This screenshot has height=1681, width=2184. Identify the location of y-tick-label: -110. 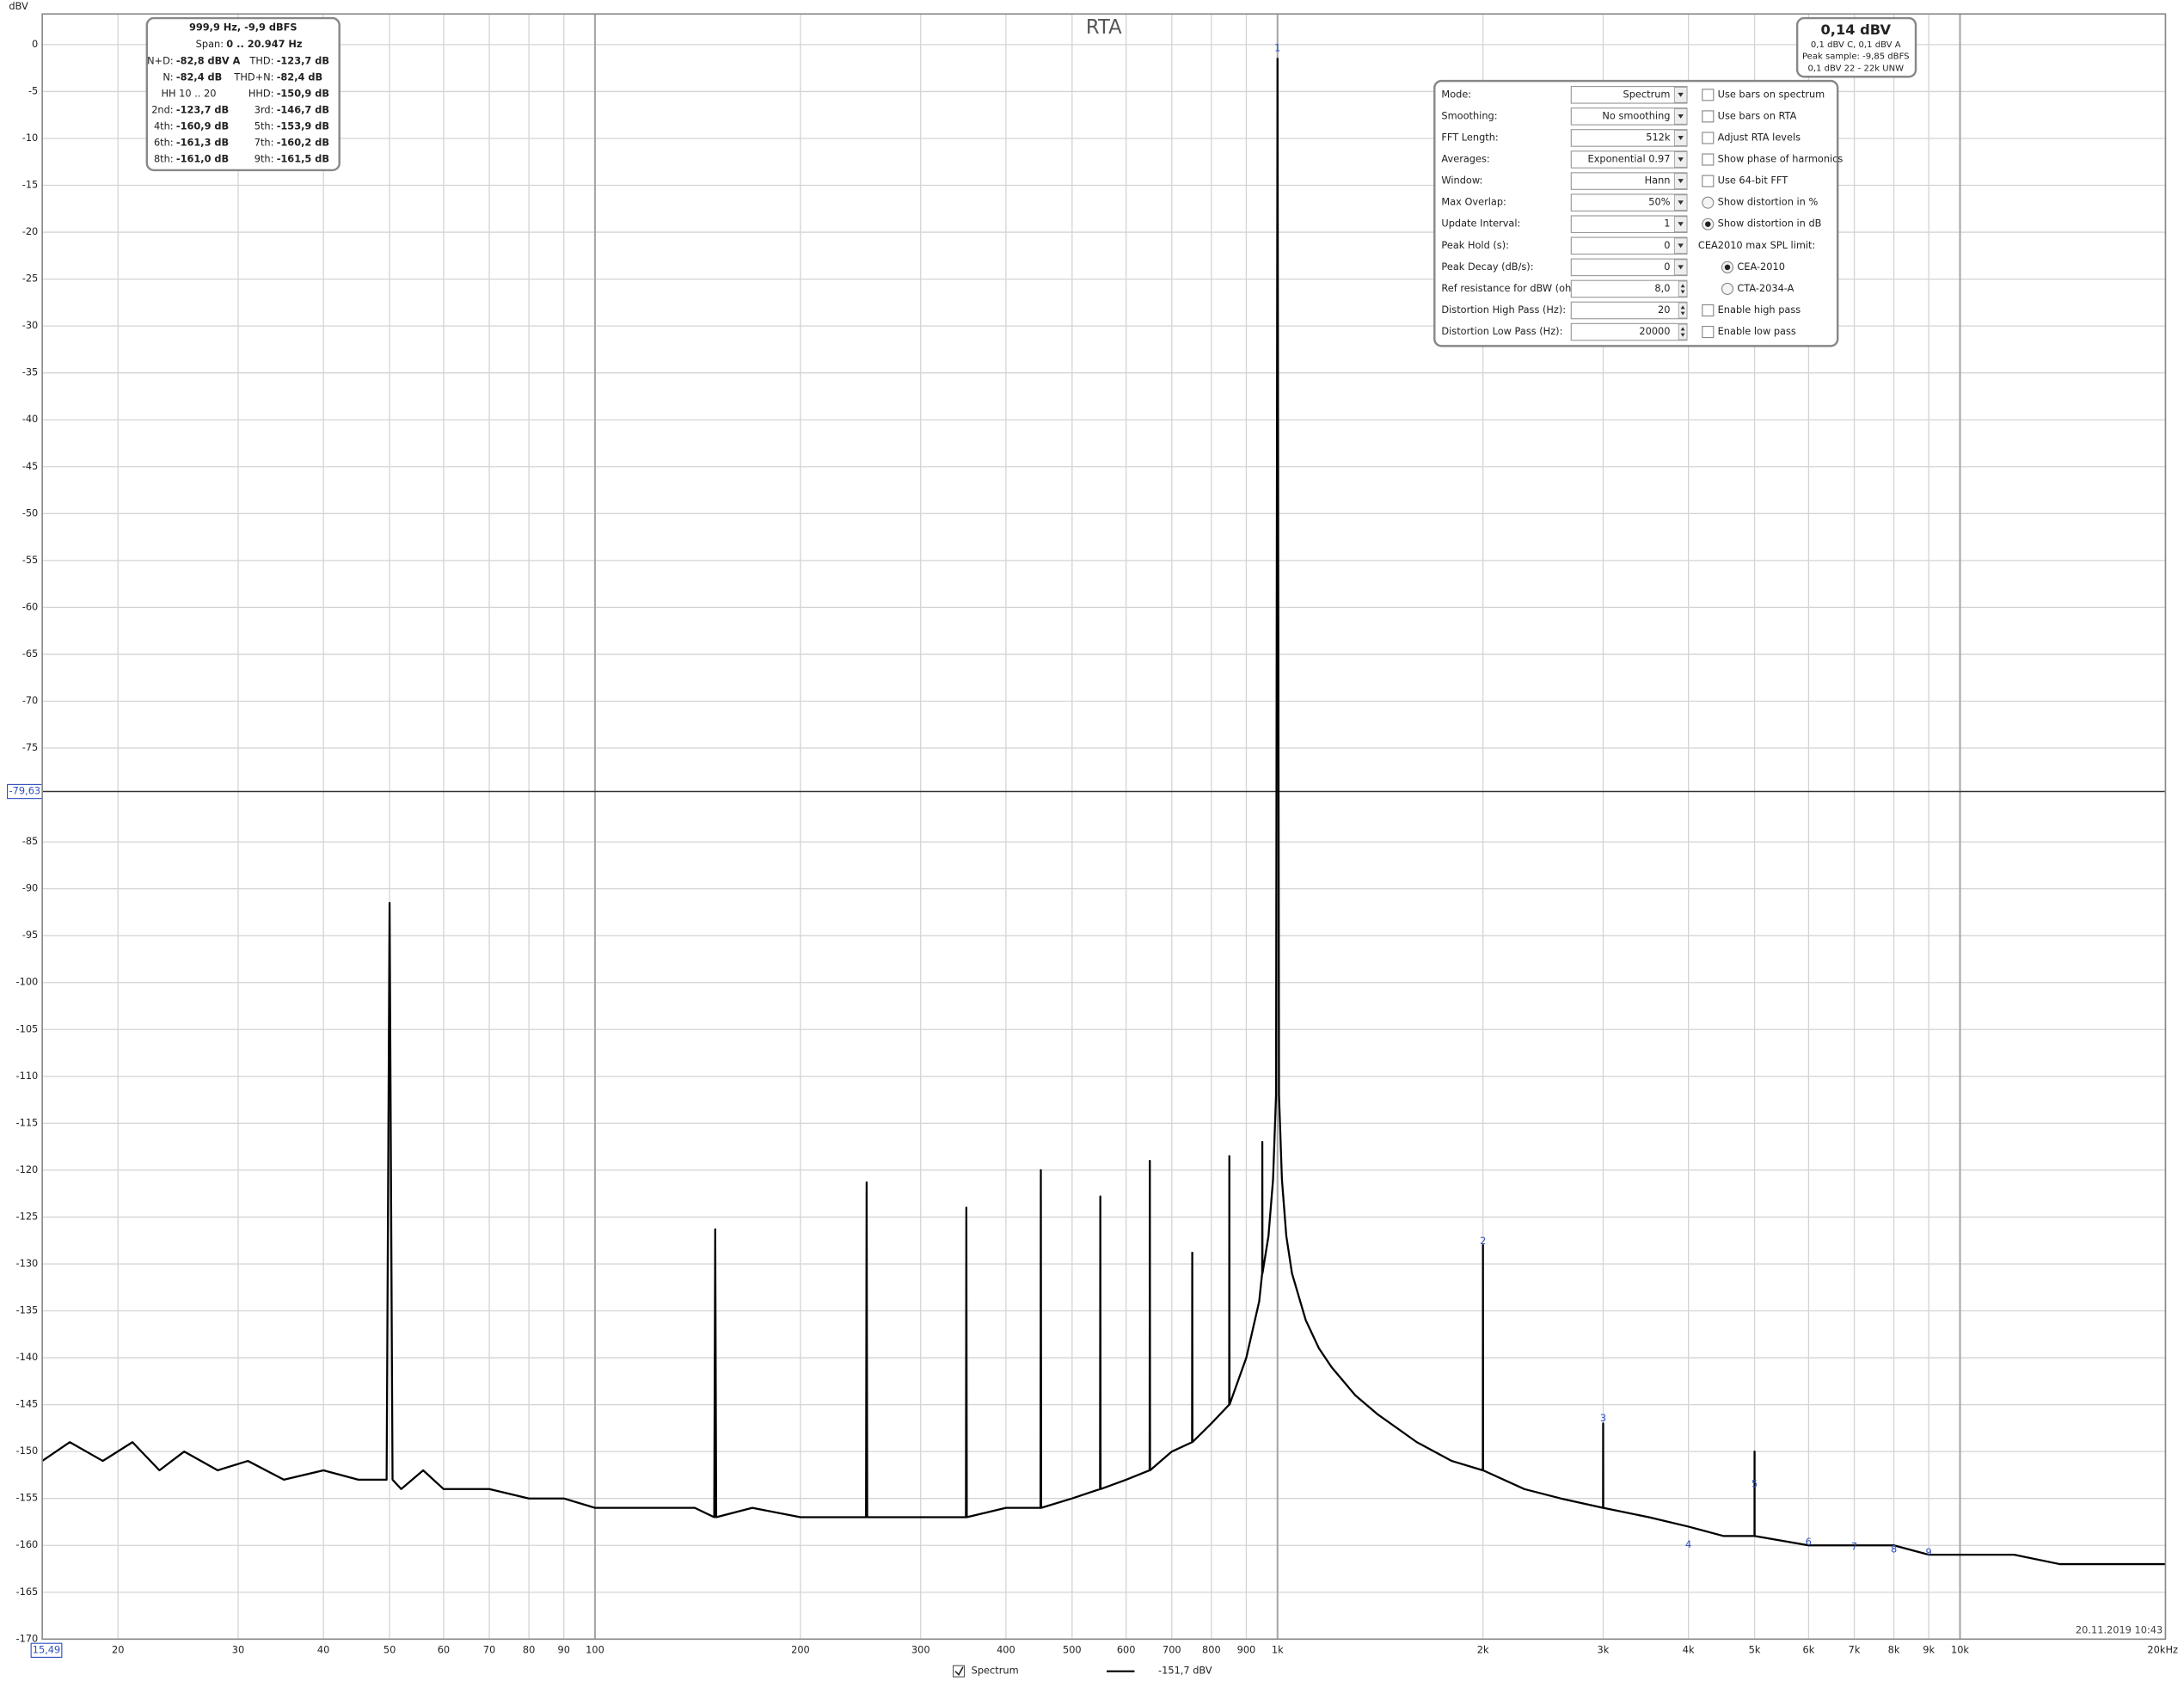
(27, 1076).